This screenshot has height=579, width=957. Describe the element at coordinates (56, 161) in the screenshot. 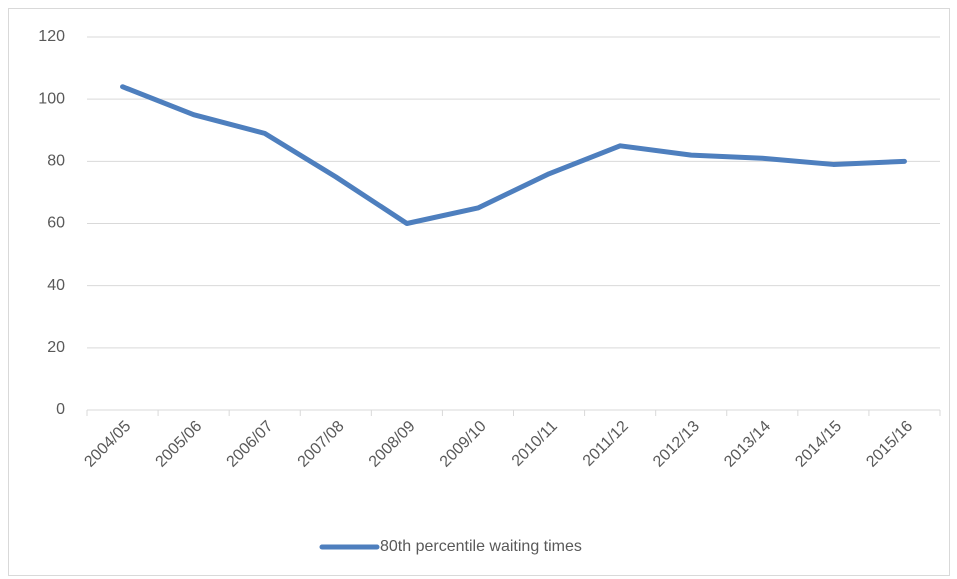

I see `y-tick-label: 80` at that location.